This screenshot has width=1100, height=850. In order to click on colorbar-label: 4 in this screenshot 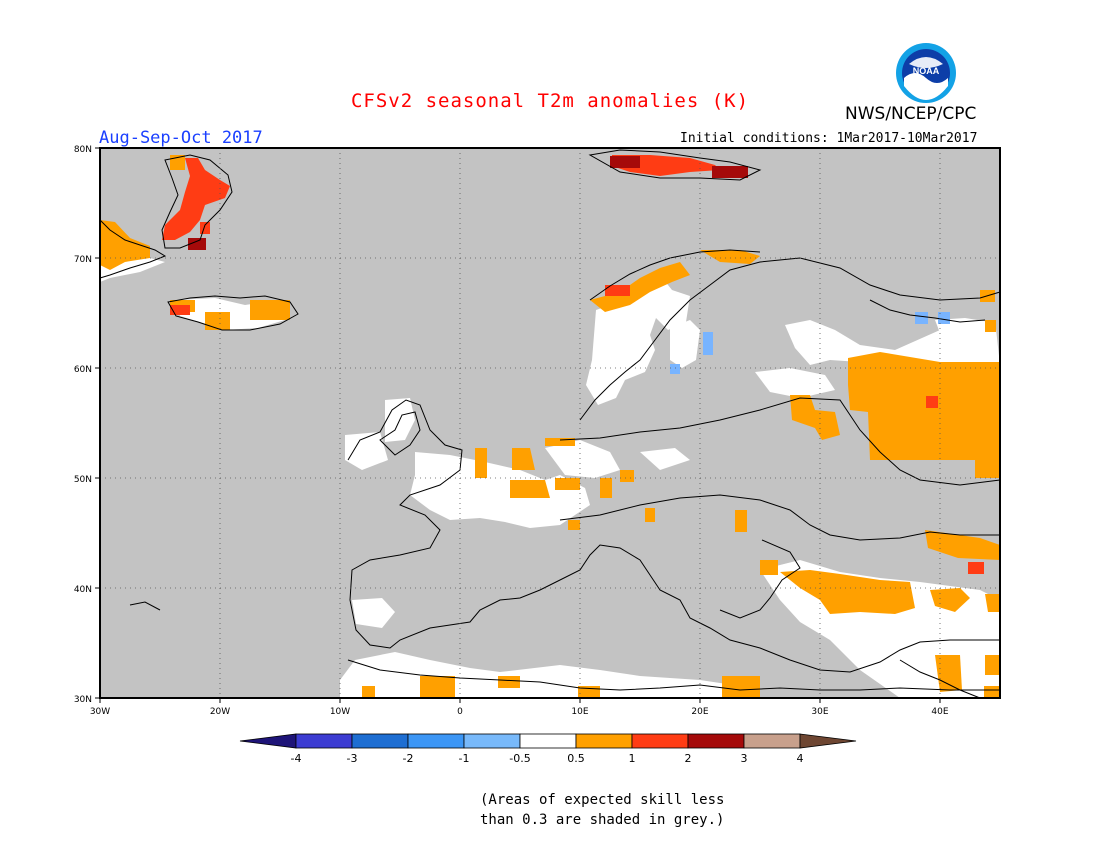, I will do `click(800, 758)`.